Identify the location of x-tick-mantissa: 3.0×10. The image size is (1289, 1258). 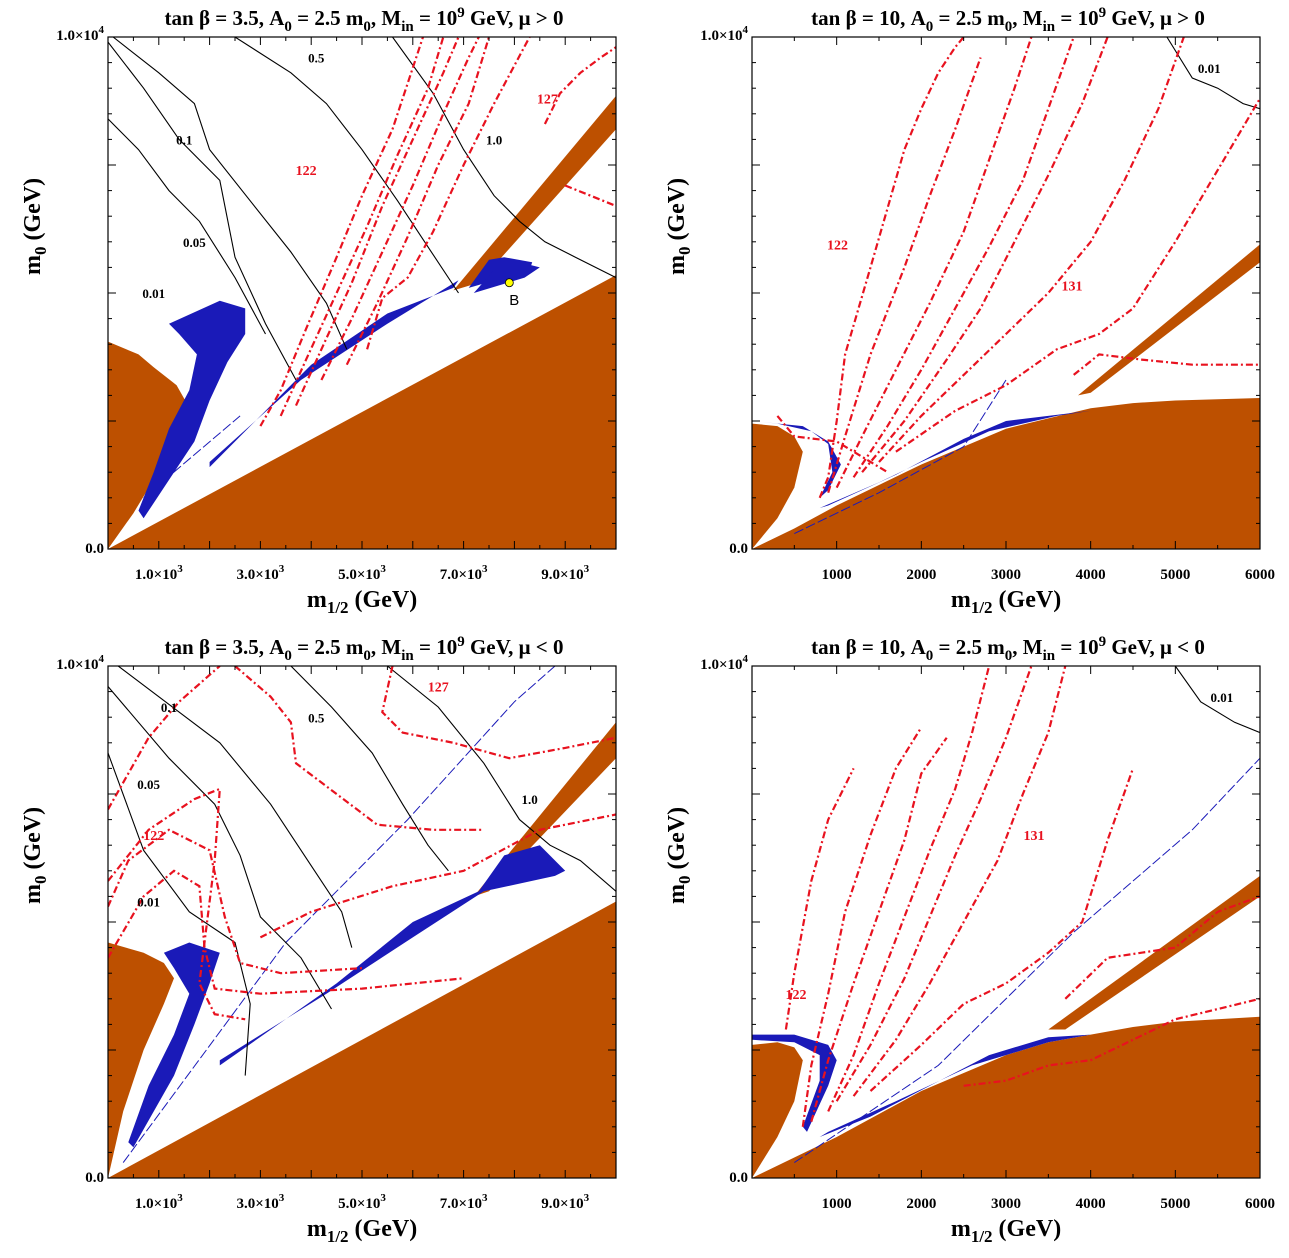
(257, 575).